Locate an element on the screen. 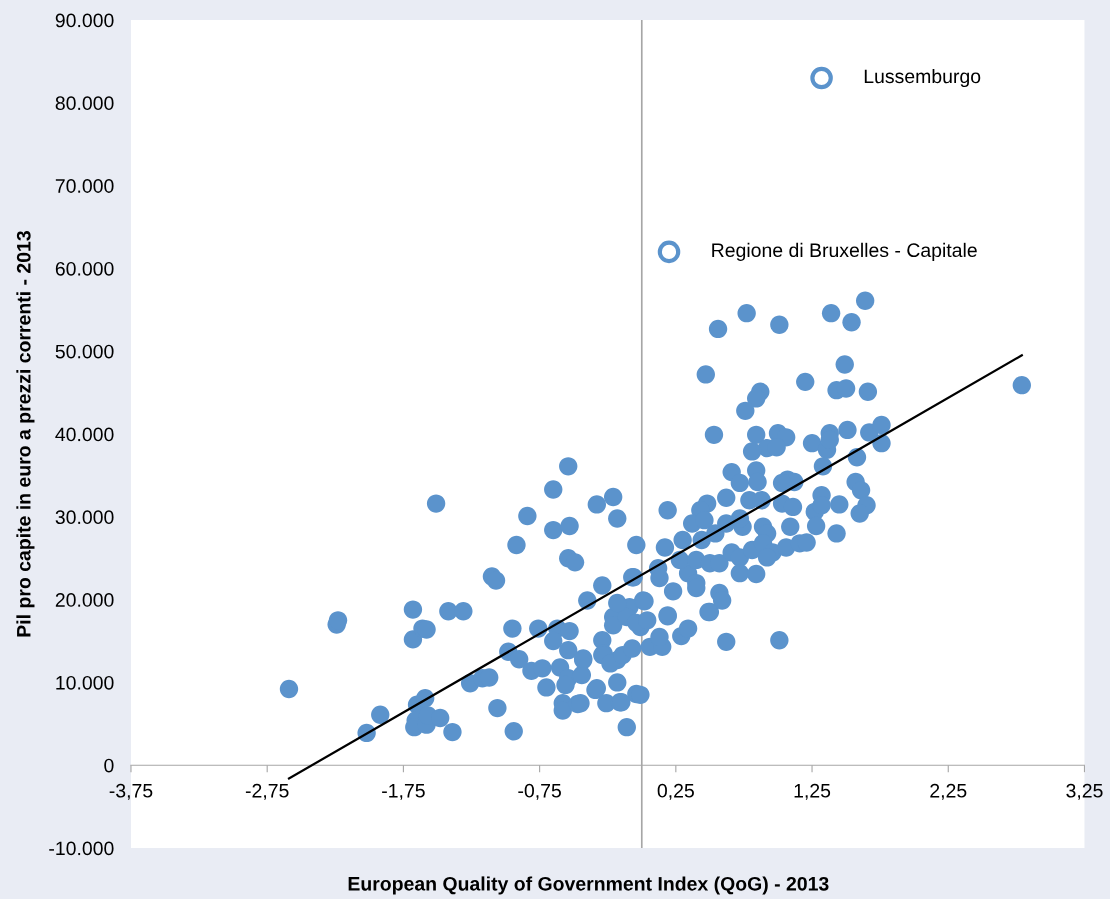 This screenshot has height=899, width=1110. y-tick-label: 80.000 is located at coordinates (84, 103).